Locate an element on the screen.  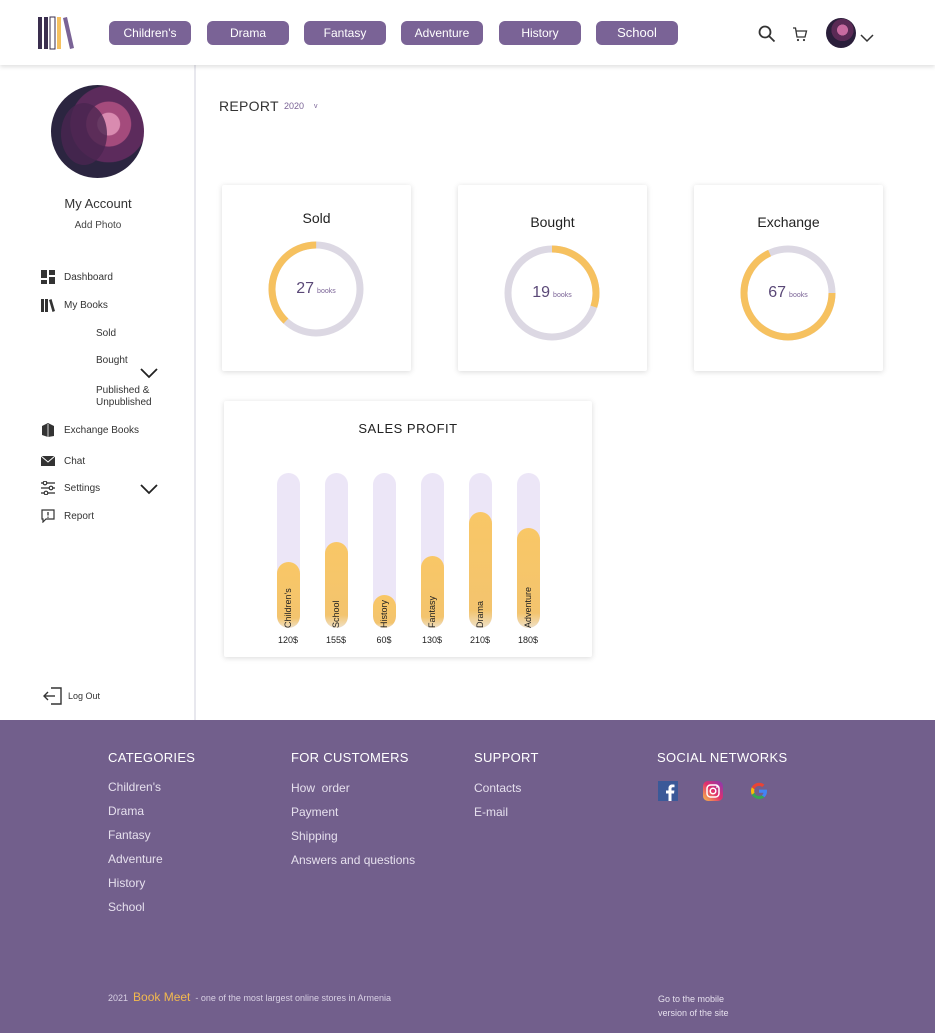
page-title: REPORT is located at coordinates (249, 106).